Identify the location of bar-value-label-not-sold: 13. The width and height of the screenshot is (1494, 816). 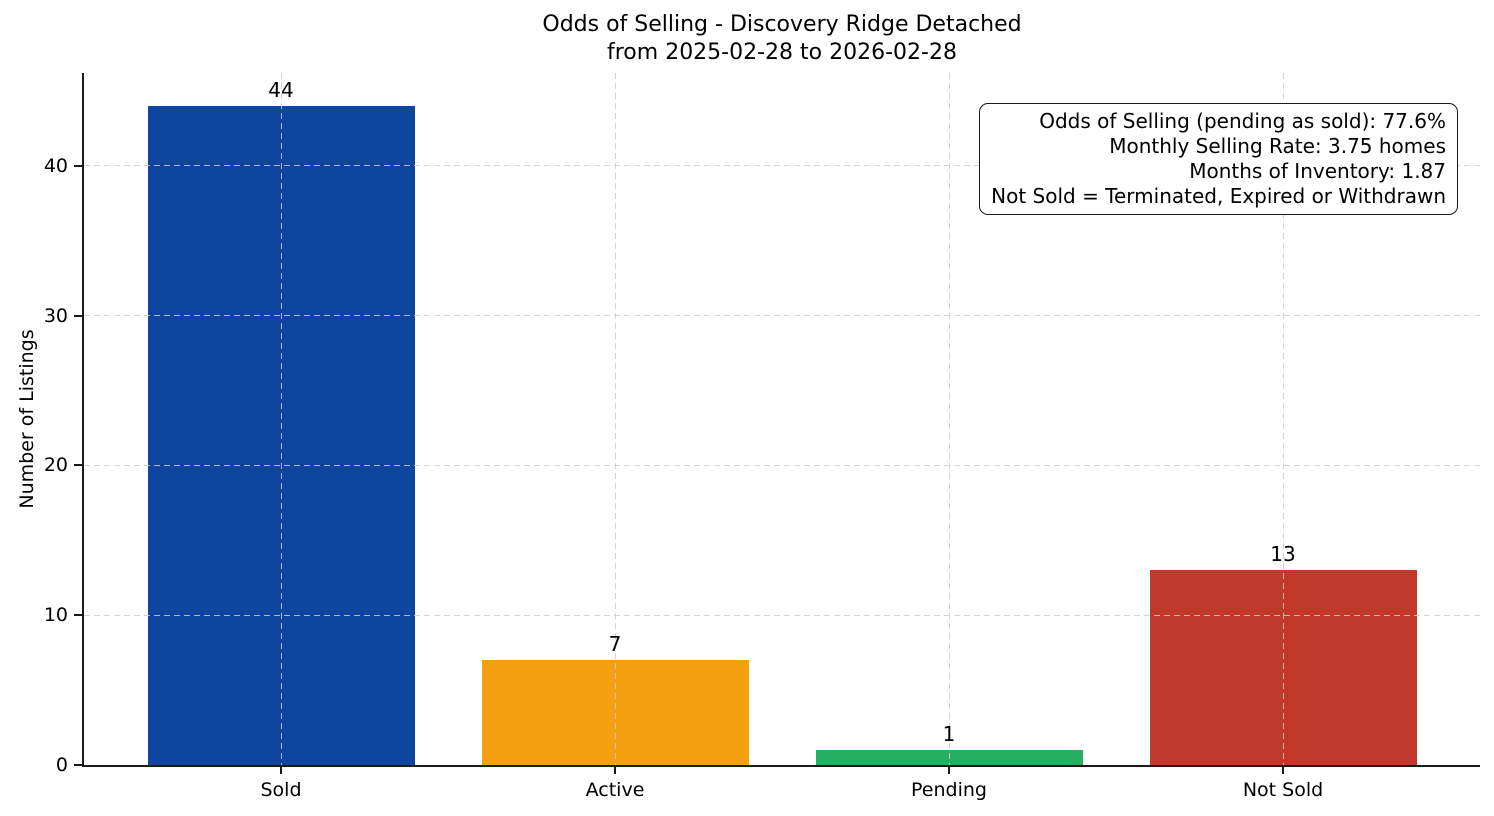
(1283, 554).